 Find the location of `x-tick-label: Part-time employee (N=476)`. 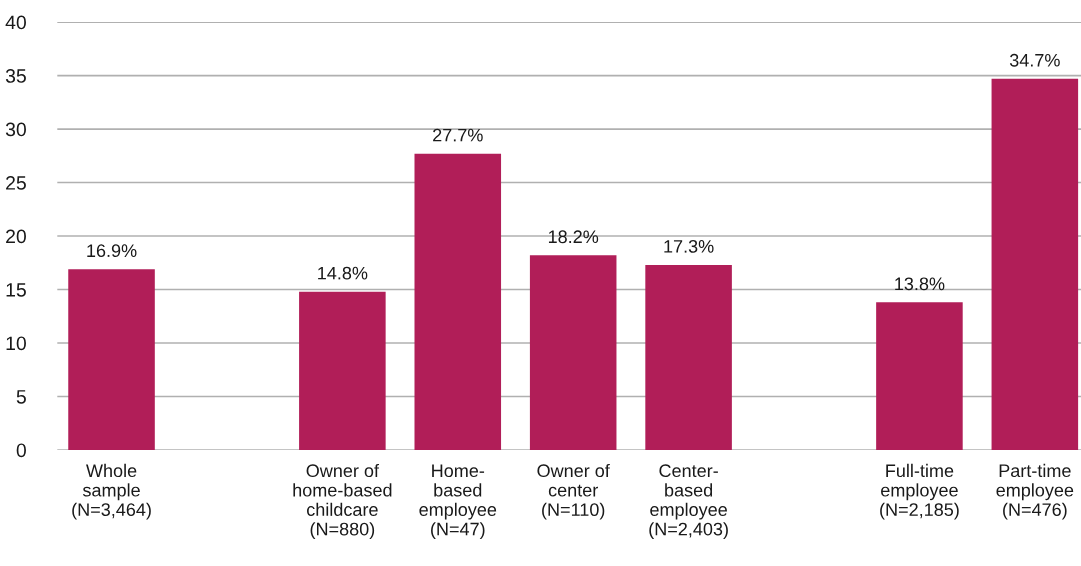

x-tick-label: Part-time employee (N=476) is located at coordinates (1035, 491).